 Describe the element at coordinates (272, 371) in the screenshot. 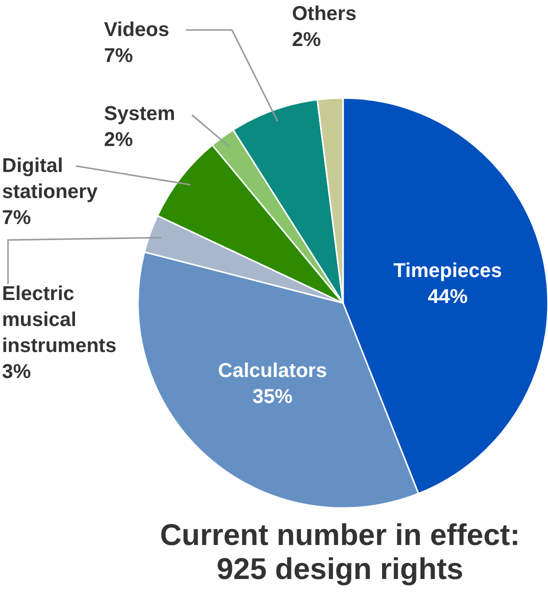

I see `slice-label: Calculators` at that location.